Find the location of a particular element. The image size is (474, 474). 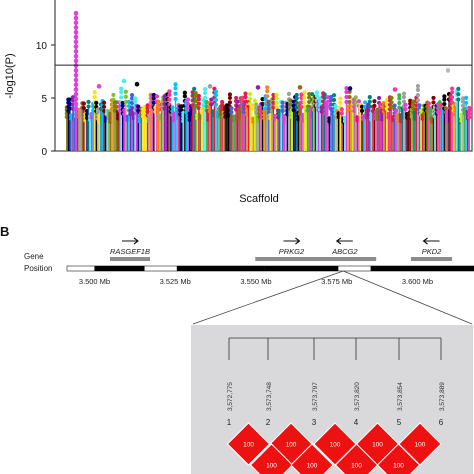

zoom-lines is located at coordinates (332, 297).